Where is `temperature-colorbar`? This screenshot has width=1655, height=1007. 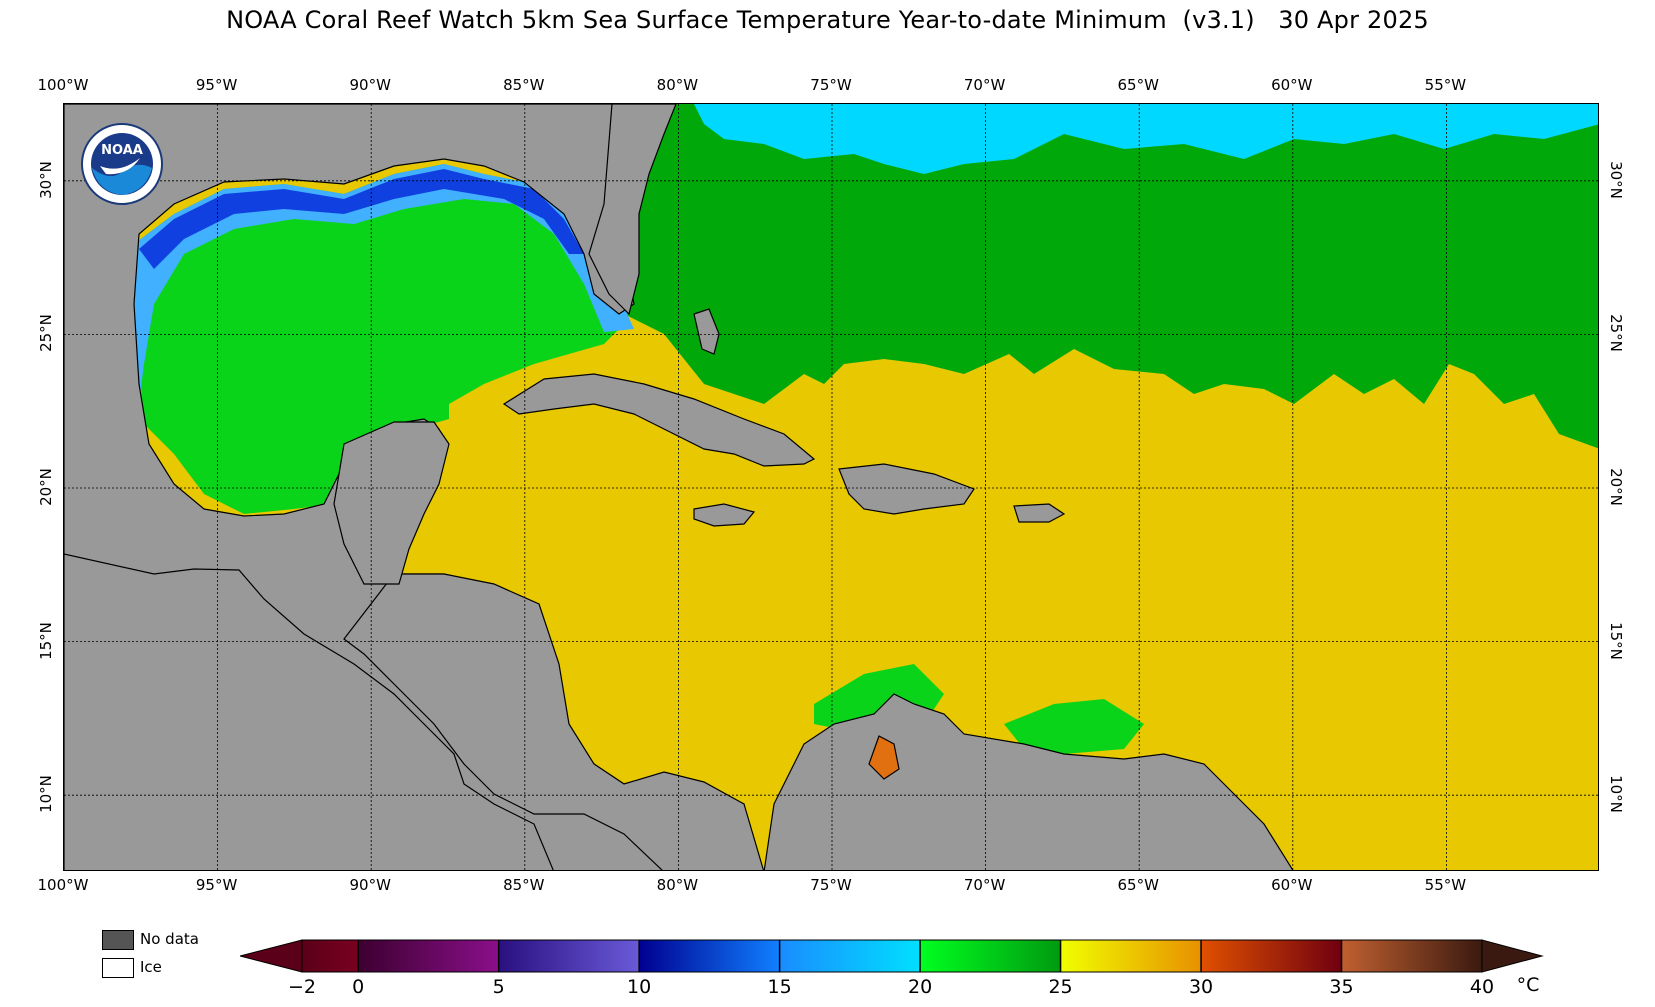 temperature-colorbar is located at coordinates (892, 956).